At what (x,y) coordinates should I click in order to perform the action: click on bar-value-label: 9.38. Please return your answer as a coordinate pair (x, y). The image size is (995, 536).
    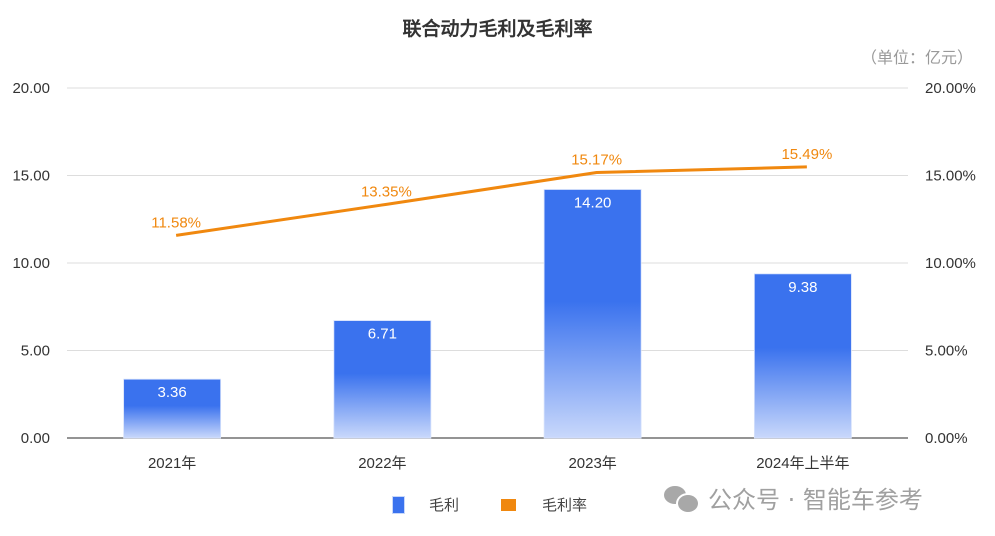
    Looking at the image, I should click on (802, 287).